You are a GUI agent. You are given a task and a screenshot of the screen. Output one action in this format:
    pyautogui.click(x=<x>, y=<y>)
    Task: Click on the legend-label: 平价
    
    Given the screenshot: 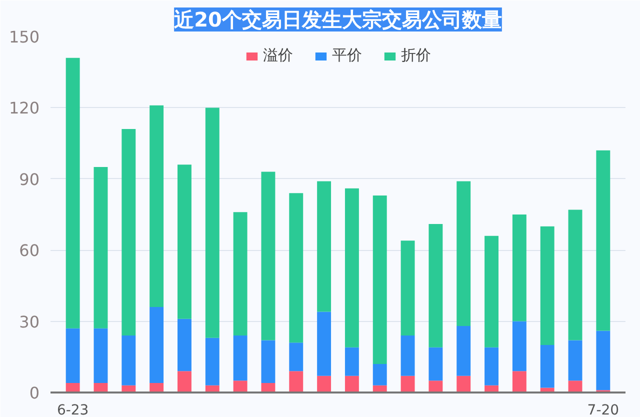 What is the action you would take?
    pyautogui.click(x=347, y=55)
    